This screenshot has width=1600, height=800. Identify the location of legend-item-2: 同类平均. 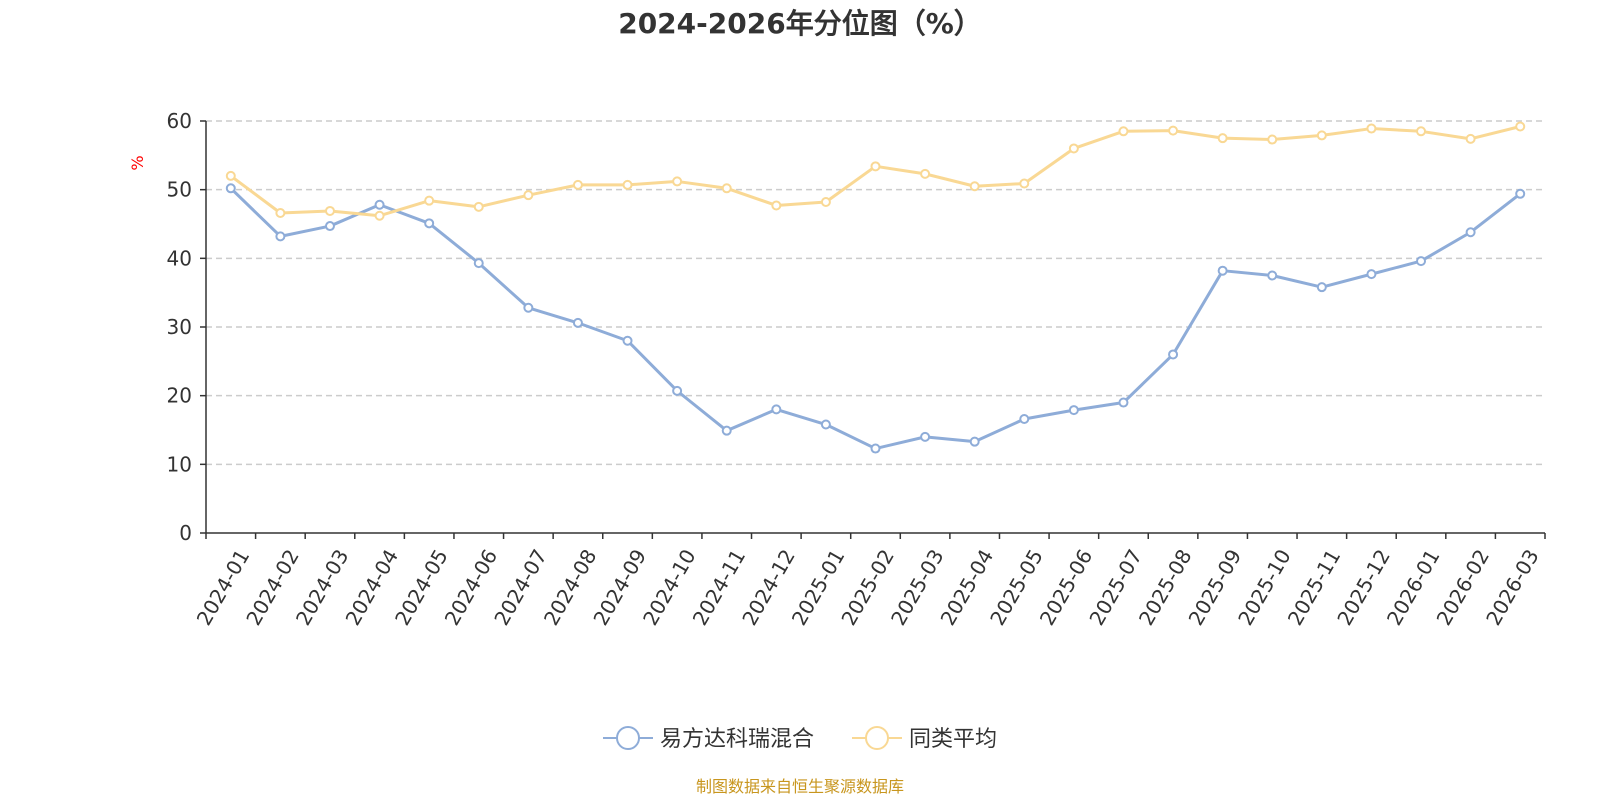
(924, 739).